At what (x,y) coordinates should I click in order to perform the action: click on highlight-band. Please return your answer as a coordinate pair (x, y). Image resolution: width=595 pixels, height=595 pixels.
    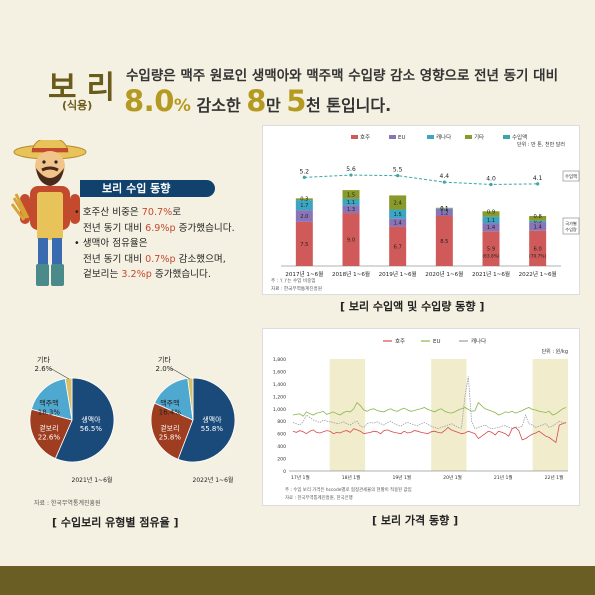
    Looking at the image, I should click on (550, 415).